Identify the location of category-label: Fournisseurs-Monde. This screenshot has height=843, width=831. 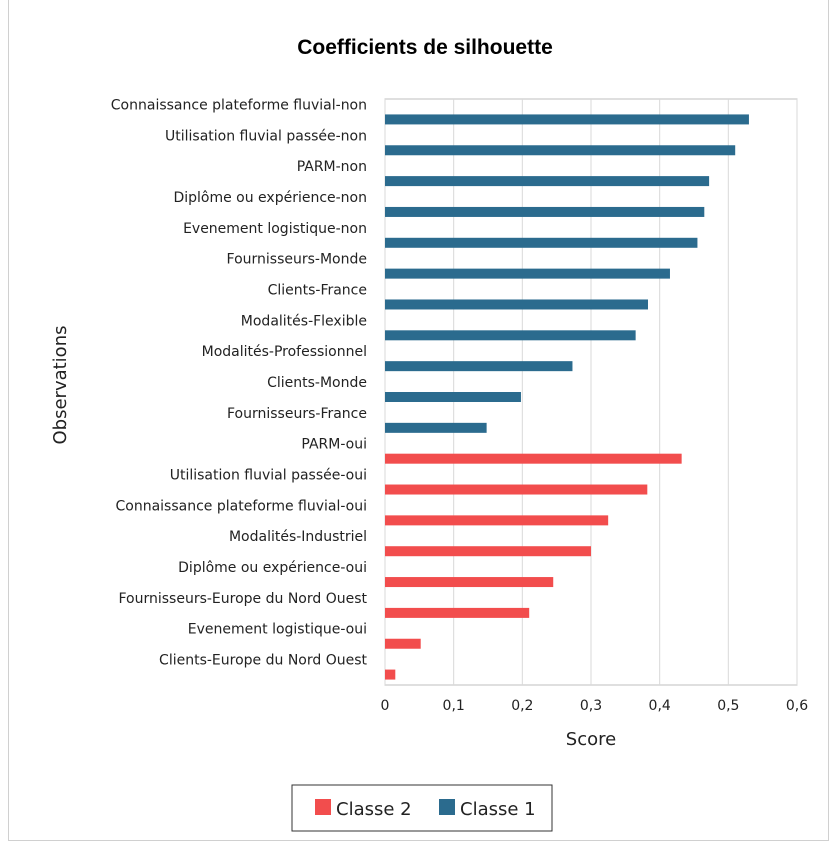
(297, 260).